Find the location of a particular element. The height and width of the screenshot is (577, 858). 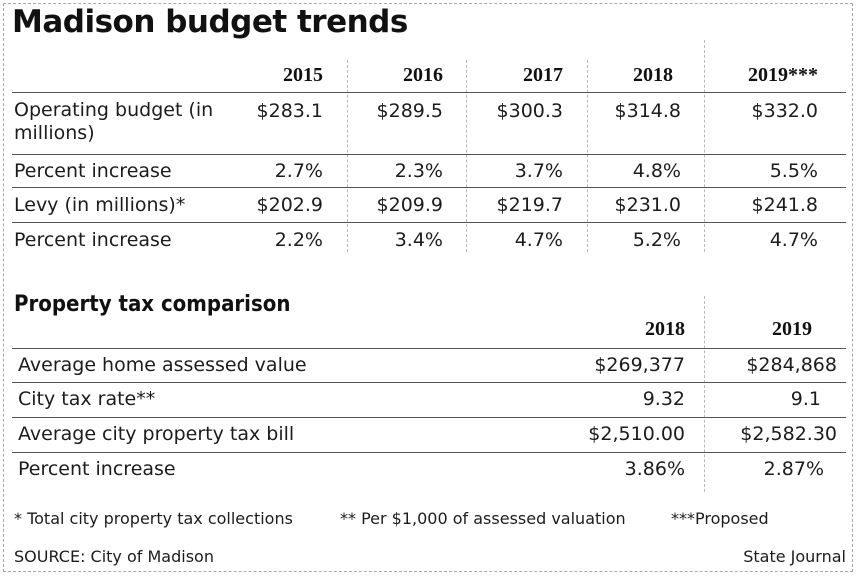

table-cell: 2.87% is located at coordinates (793, 469).